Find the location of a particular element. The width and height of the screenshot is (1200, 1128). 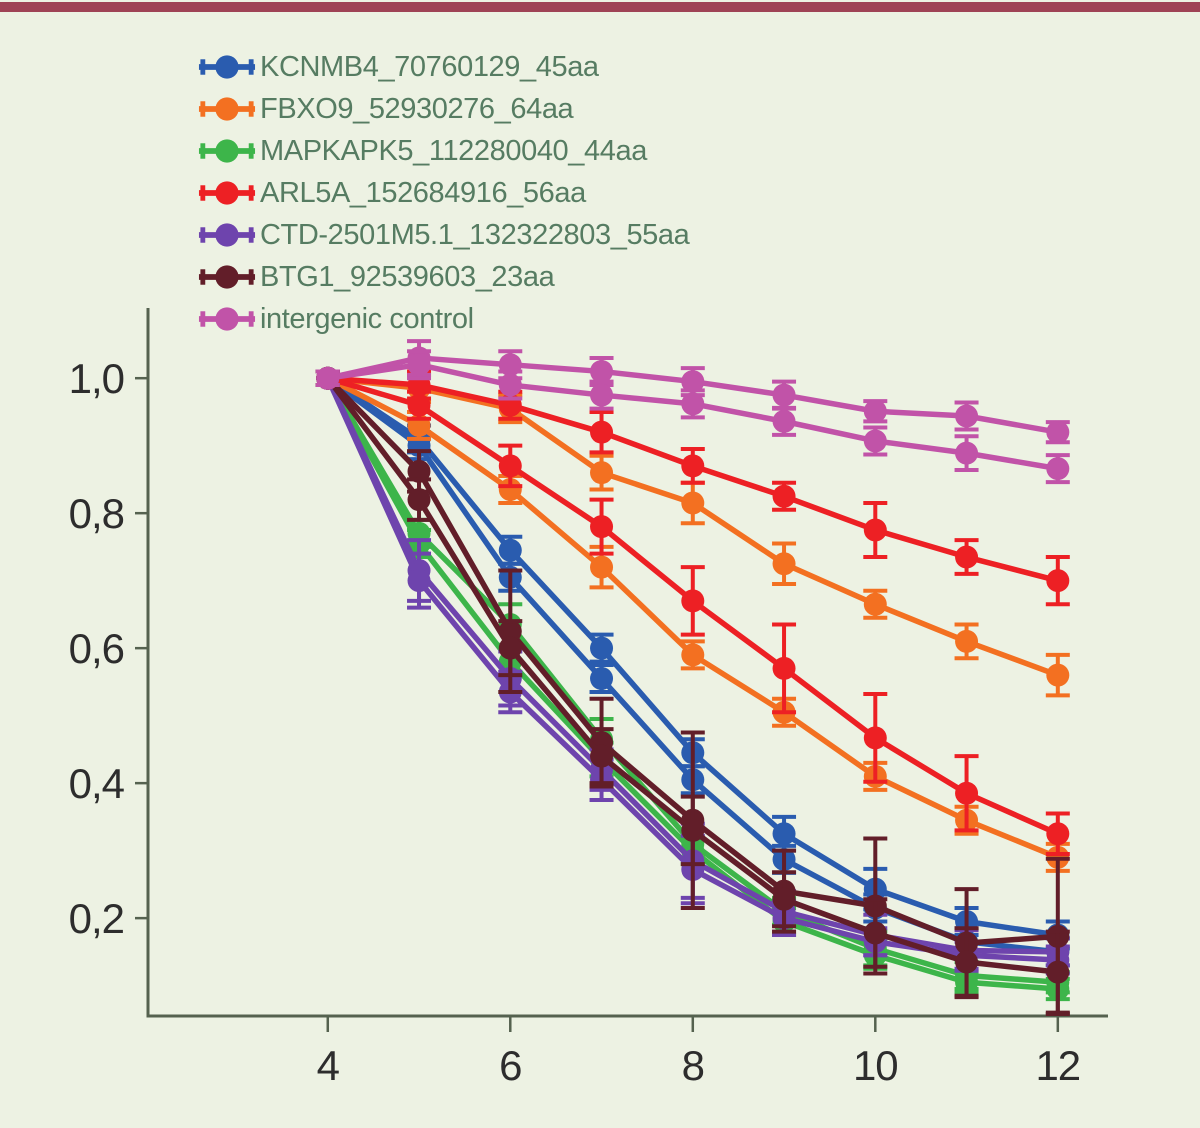

legend-item: CTD-2501M5.1_132322803_55aa is located at coordinates (444, 235).